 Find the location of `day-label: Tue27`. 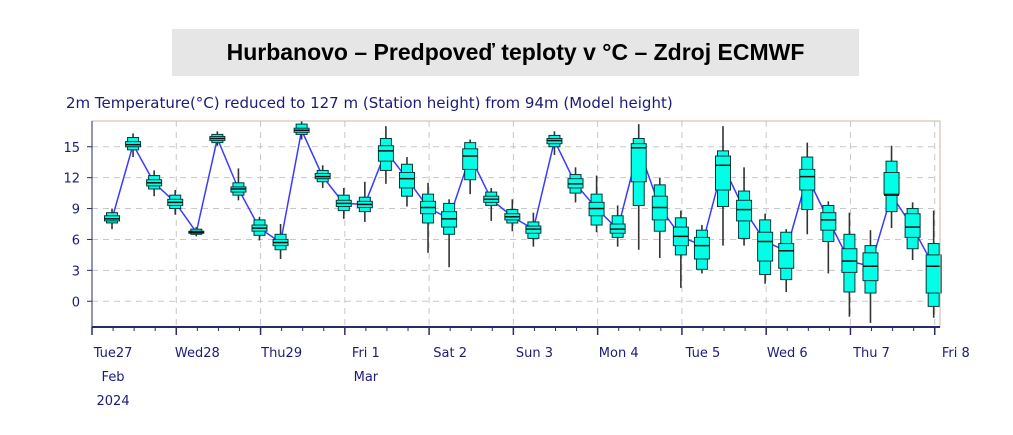

day-label: Tue27 is located at coordinates (113, 353).